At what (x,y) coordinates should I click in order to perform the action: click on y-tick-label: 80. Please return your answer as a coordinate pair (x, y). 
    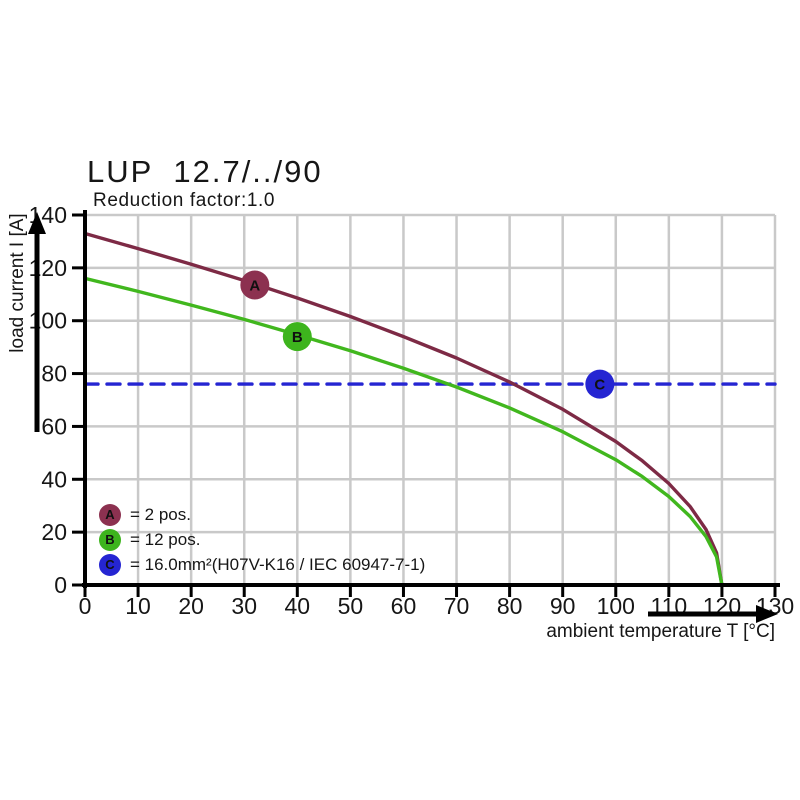
    Looking at the image, I should click on (54, 374).